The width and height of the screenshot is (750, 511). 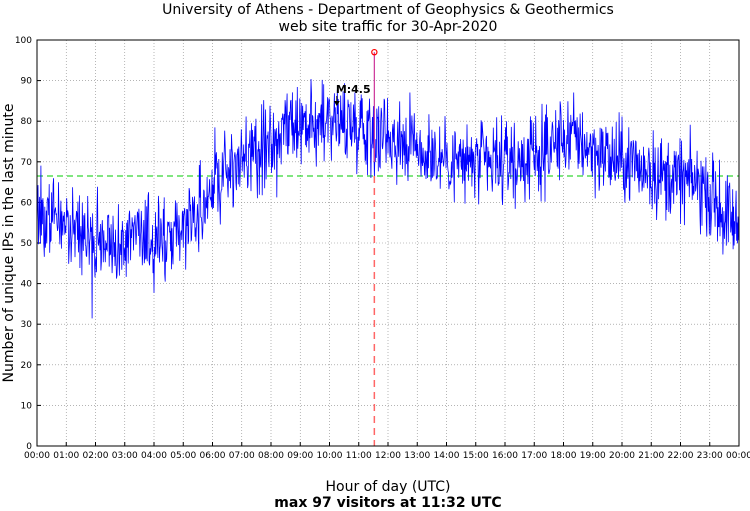 I want to click on y-tick-label: 10, so click(x=27, y=406).